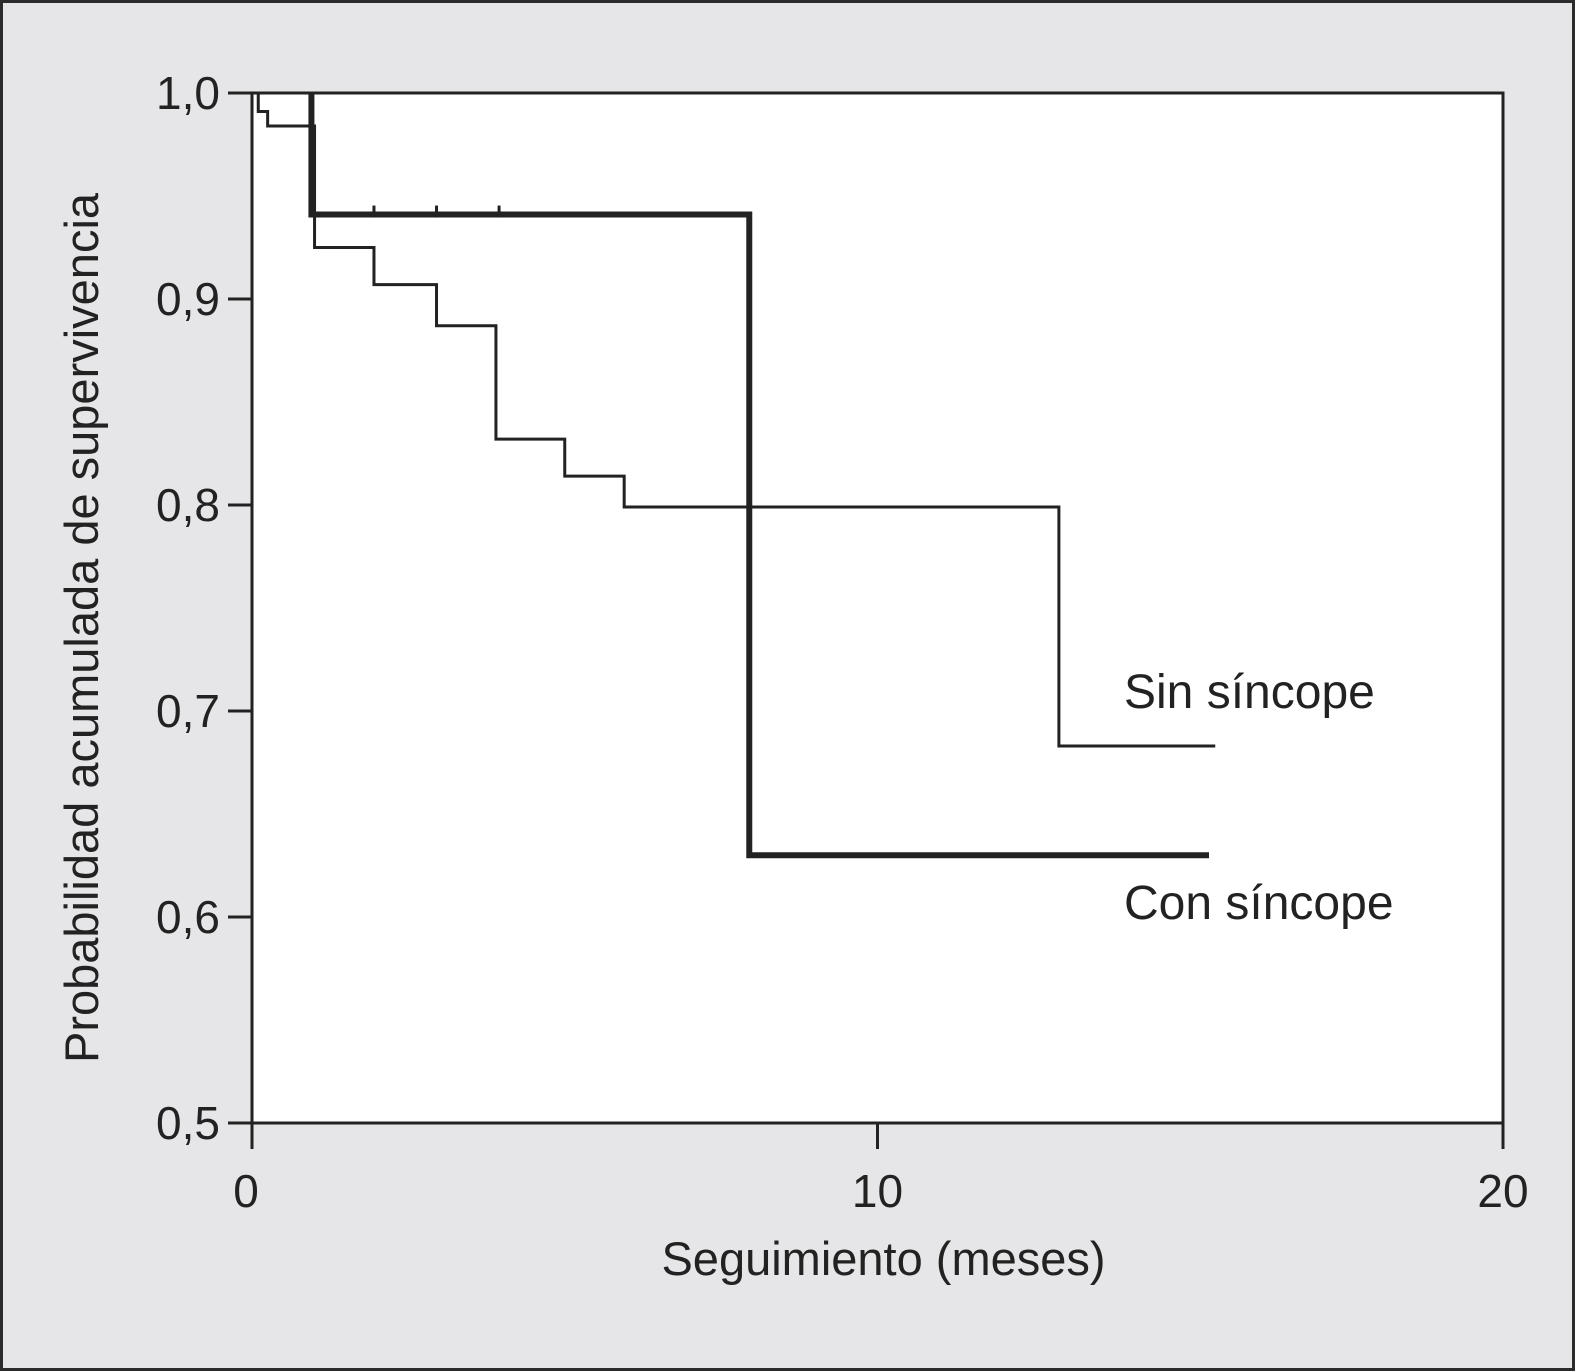 Image resolution: width=1575 pixels, height=1371 pixels. I want to click on y-tick-label: 0,7, so click(188, 711).